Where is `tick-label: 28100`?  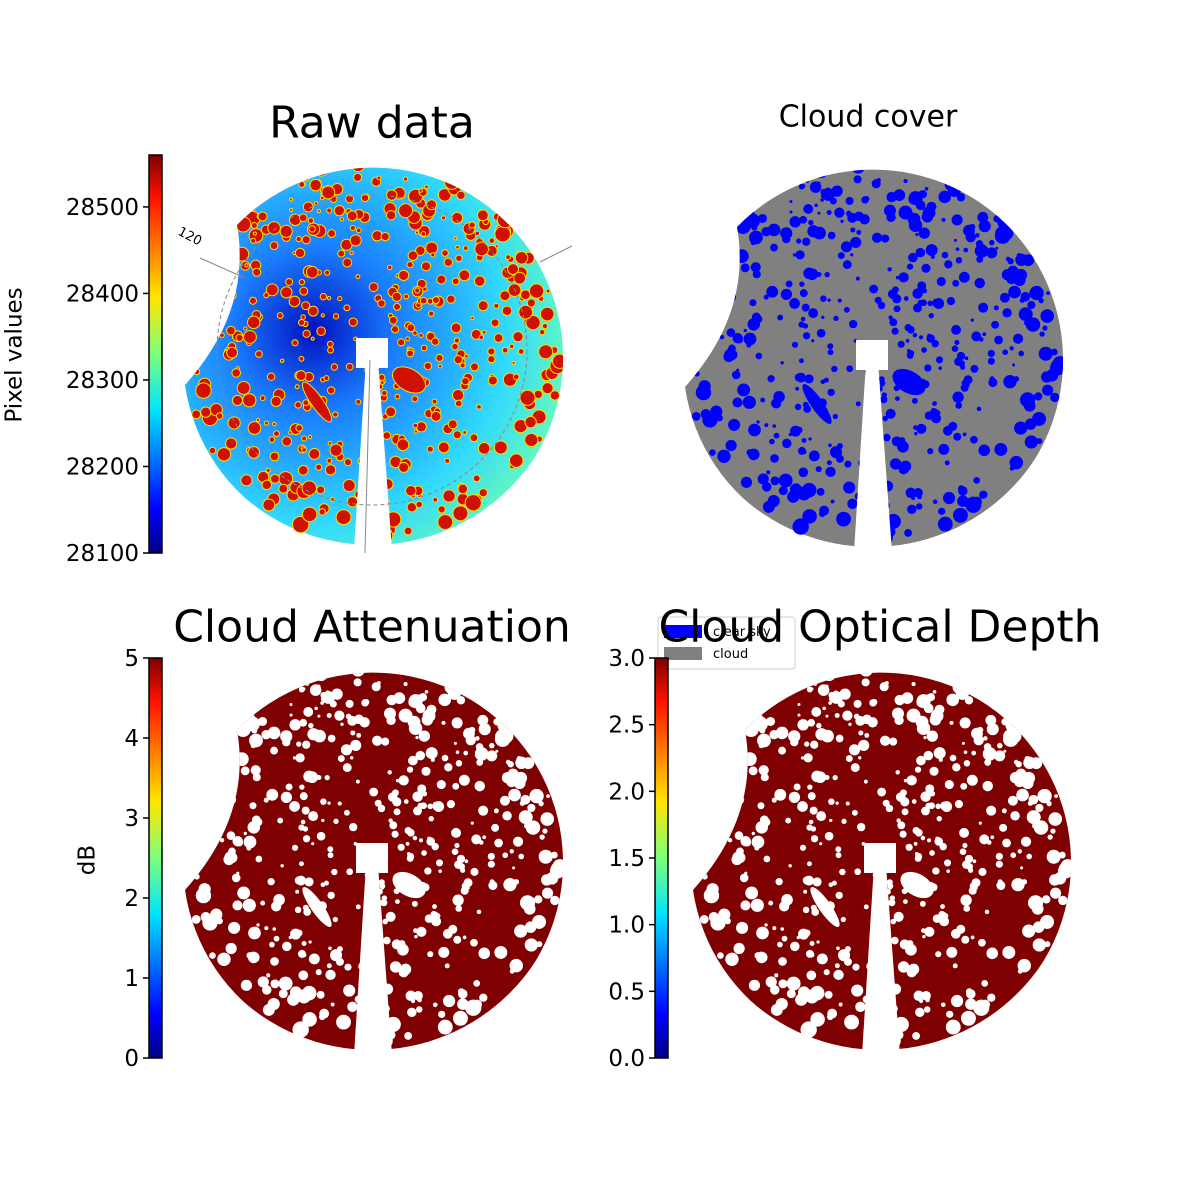
tick-label: 28100 is located at coordinates (102, 554).